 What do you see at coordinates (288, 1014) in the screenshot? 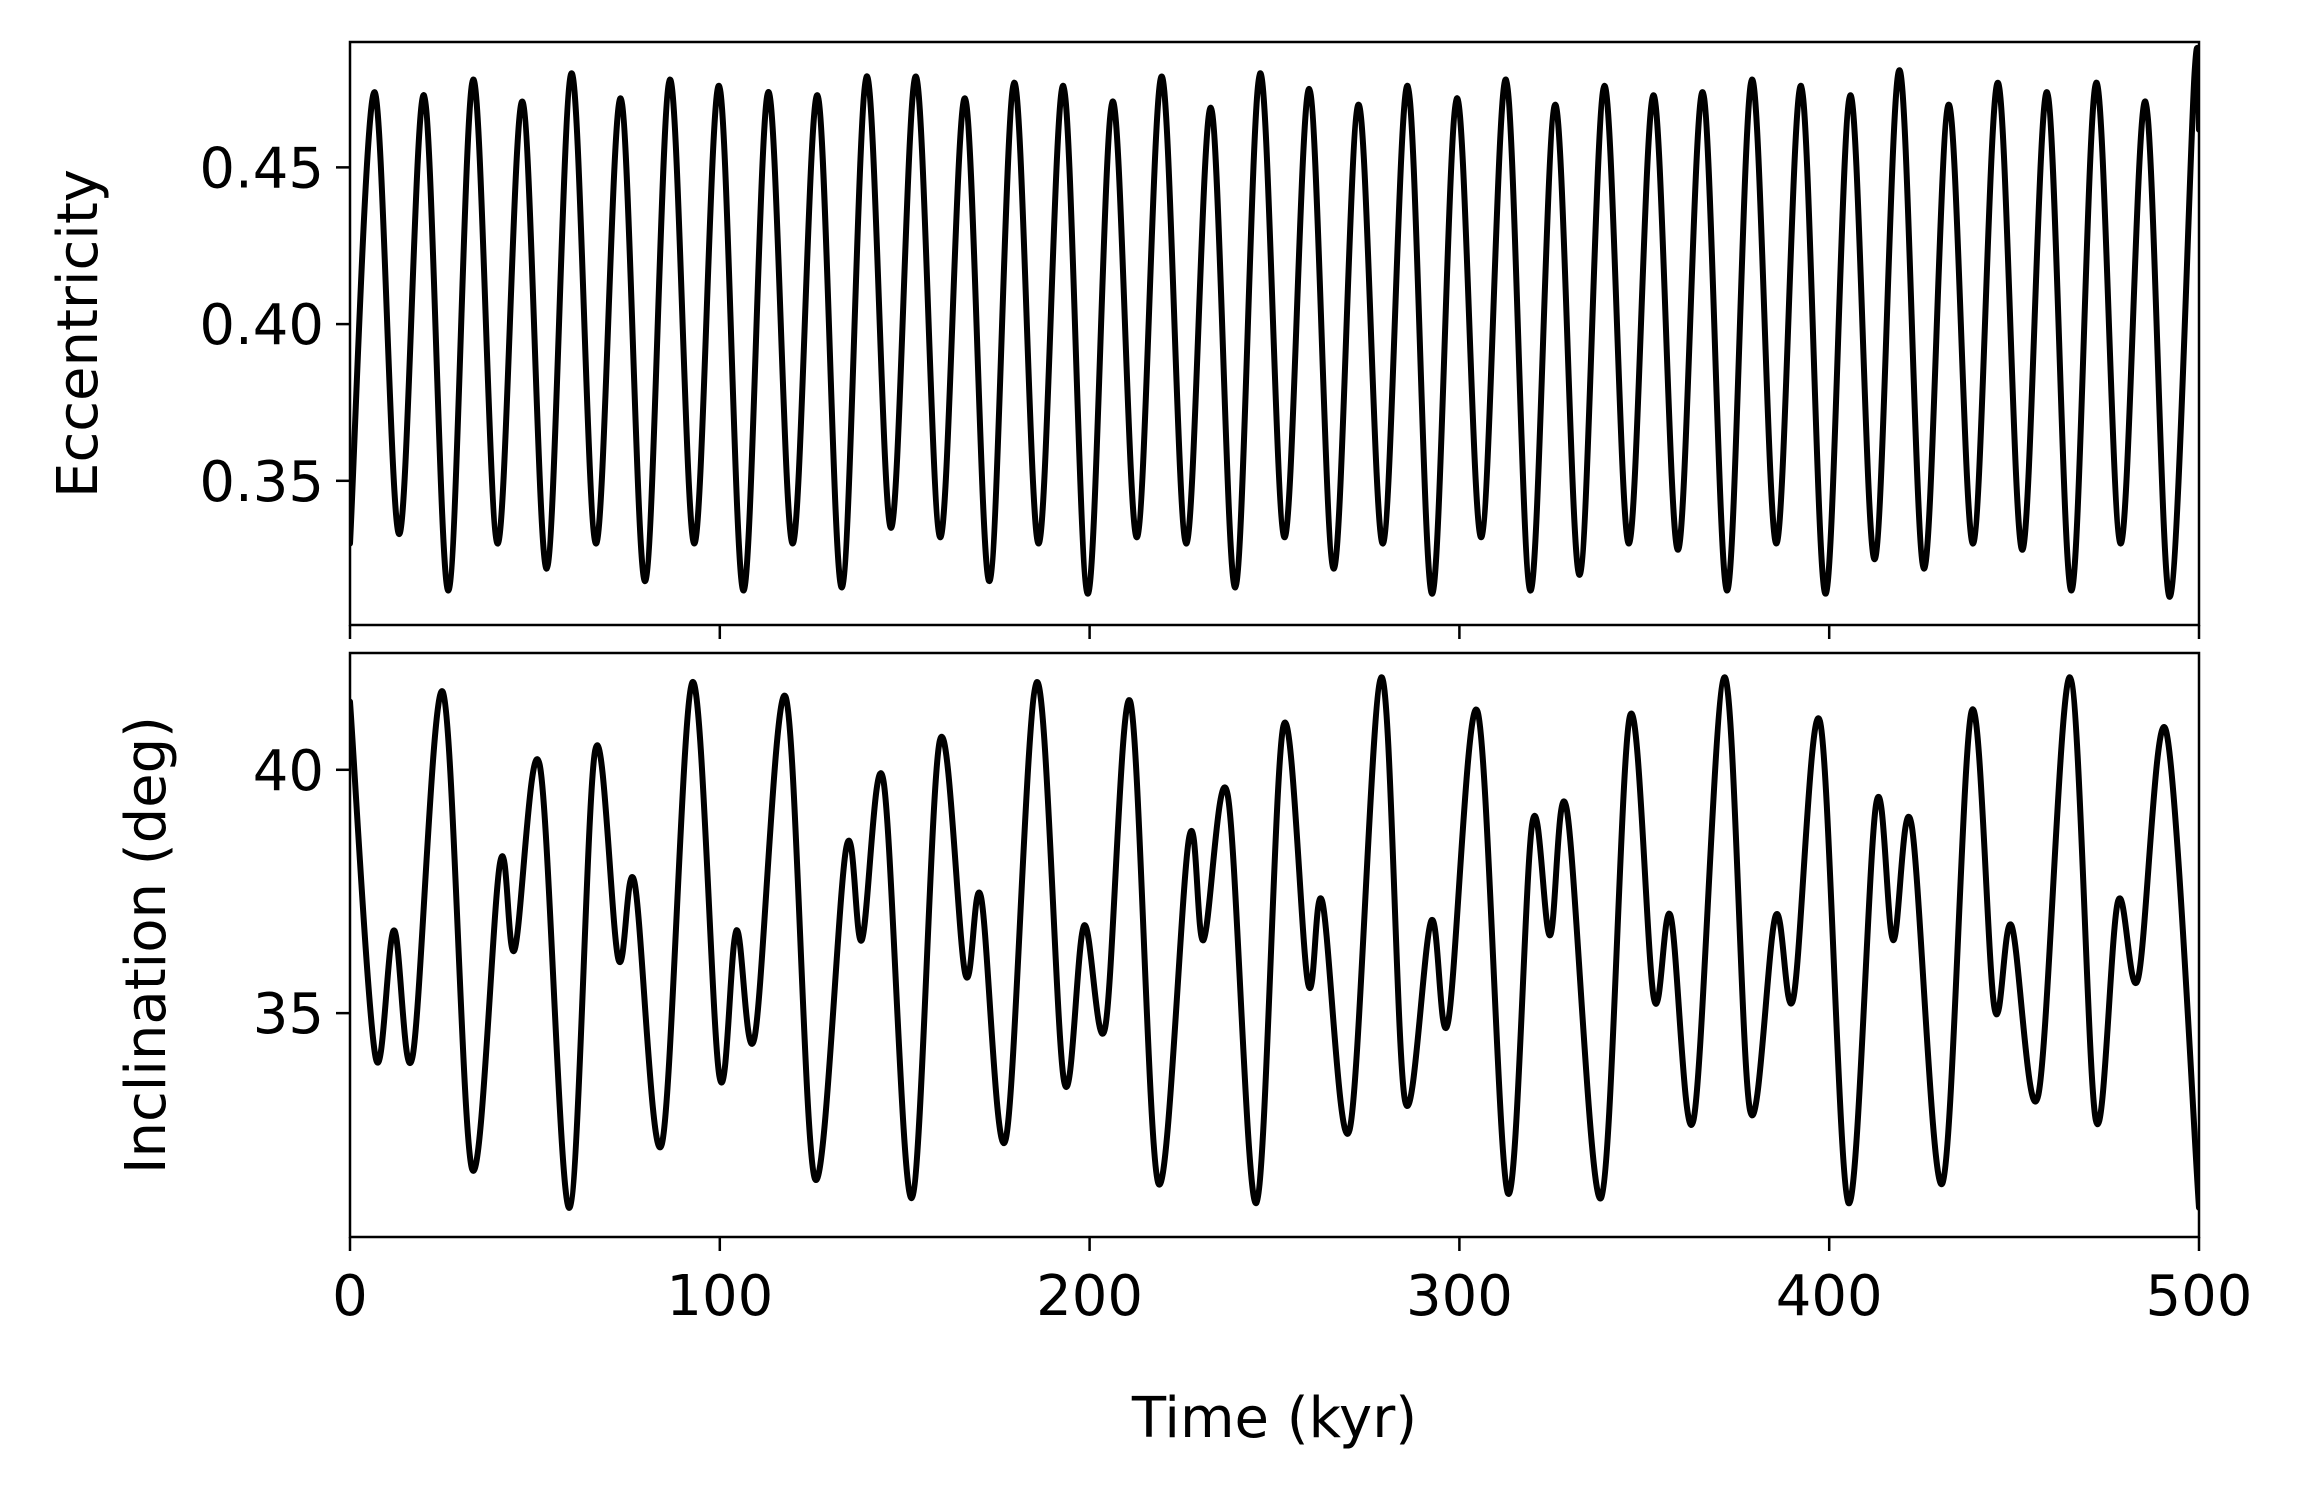
I see `ytick-label: 35` at bounding box center [288, 1014].